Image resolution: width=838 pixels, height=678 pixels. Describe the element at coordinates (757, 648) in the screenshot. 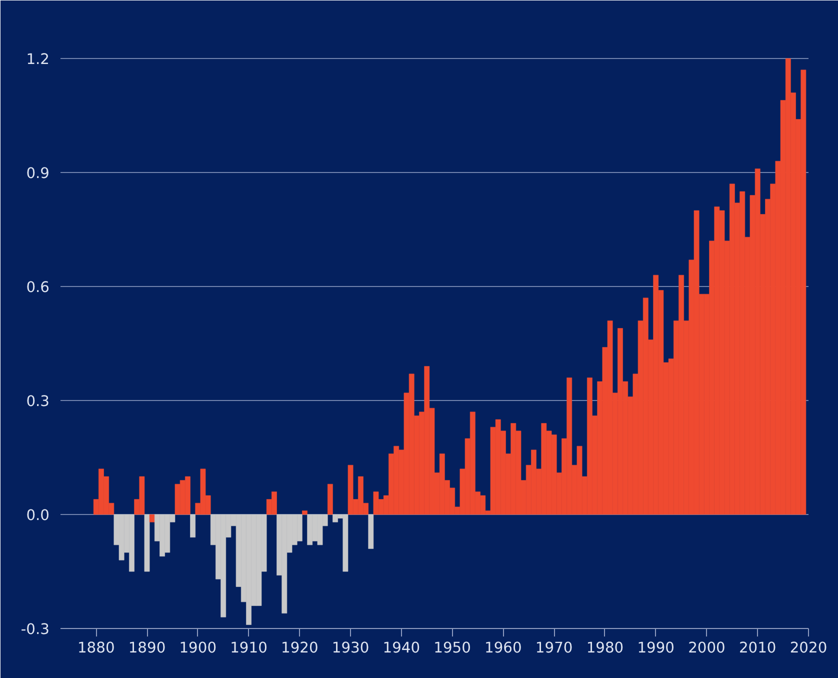

I see `x-tick-label: 2010` at that location.